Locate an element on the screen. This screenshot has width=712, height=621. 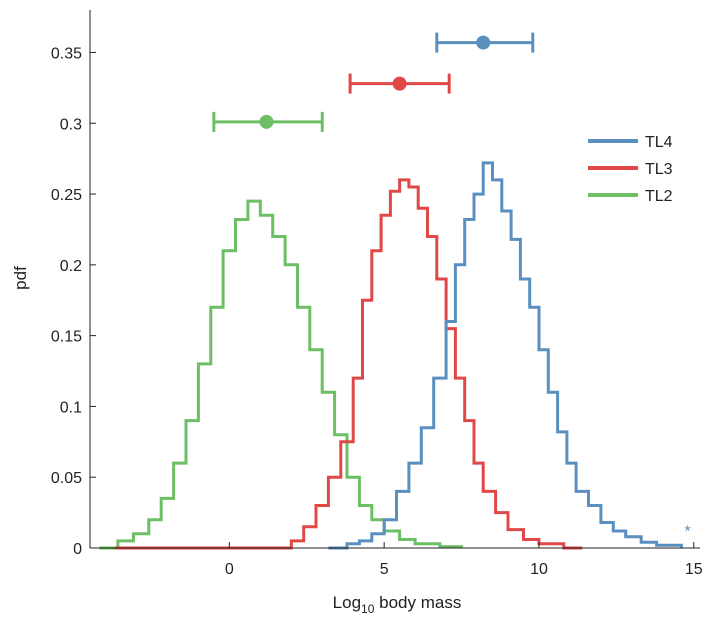
x-tick-label: 5 is located at coordinates (384, 569).